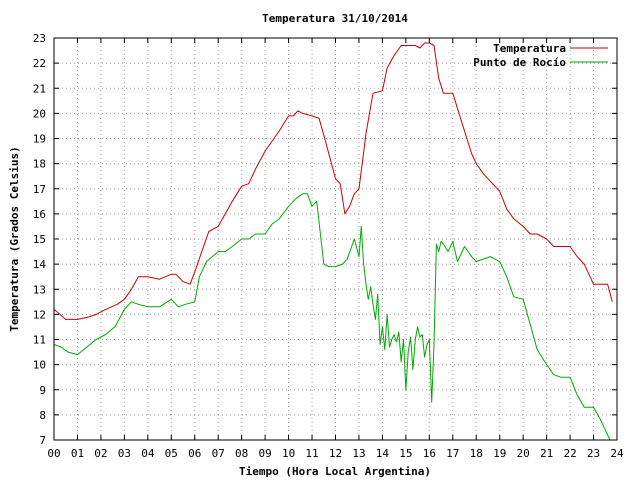 This screenshot has height=480, width=640. What do you see at coordinates (405, 453) in the screenshot?
I see `x-tick-label: 15` at bounding box center [405, 453].